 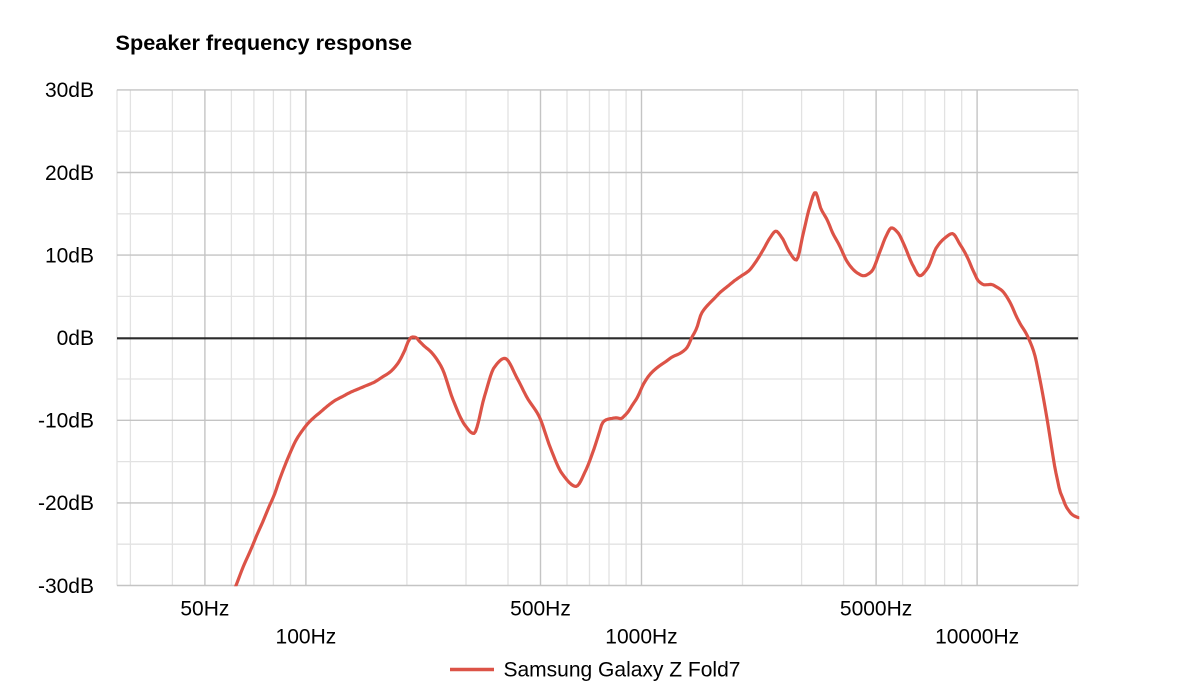 What do you see at coordinates (69, 173) in the screenshot?
I see `svg-text: 20dB` at bounding box center [69, 173].